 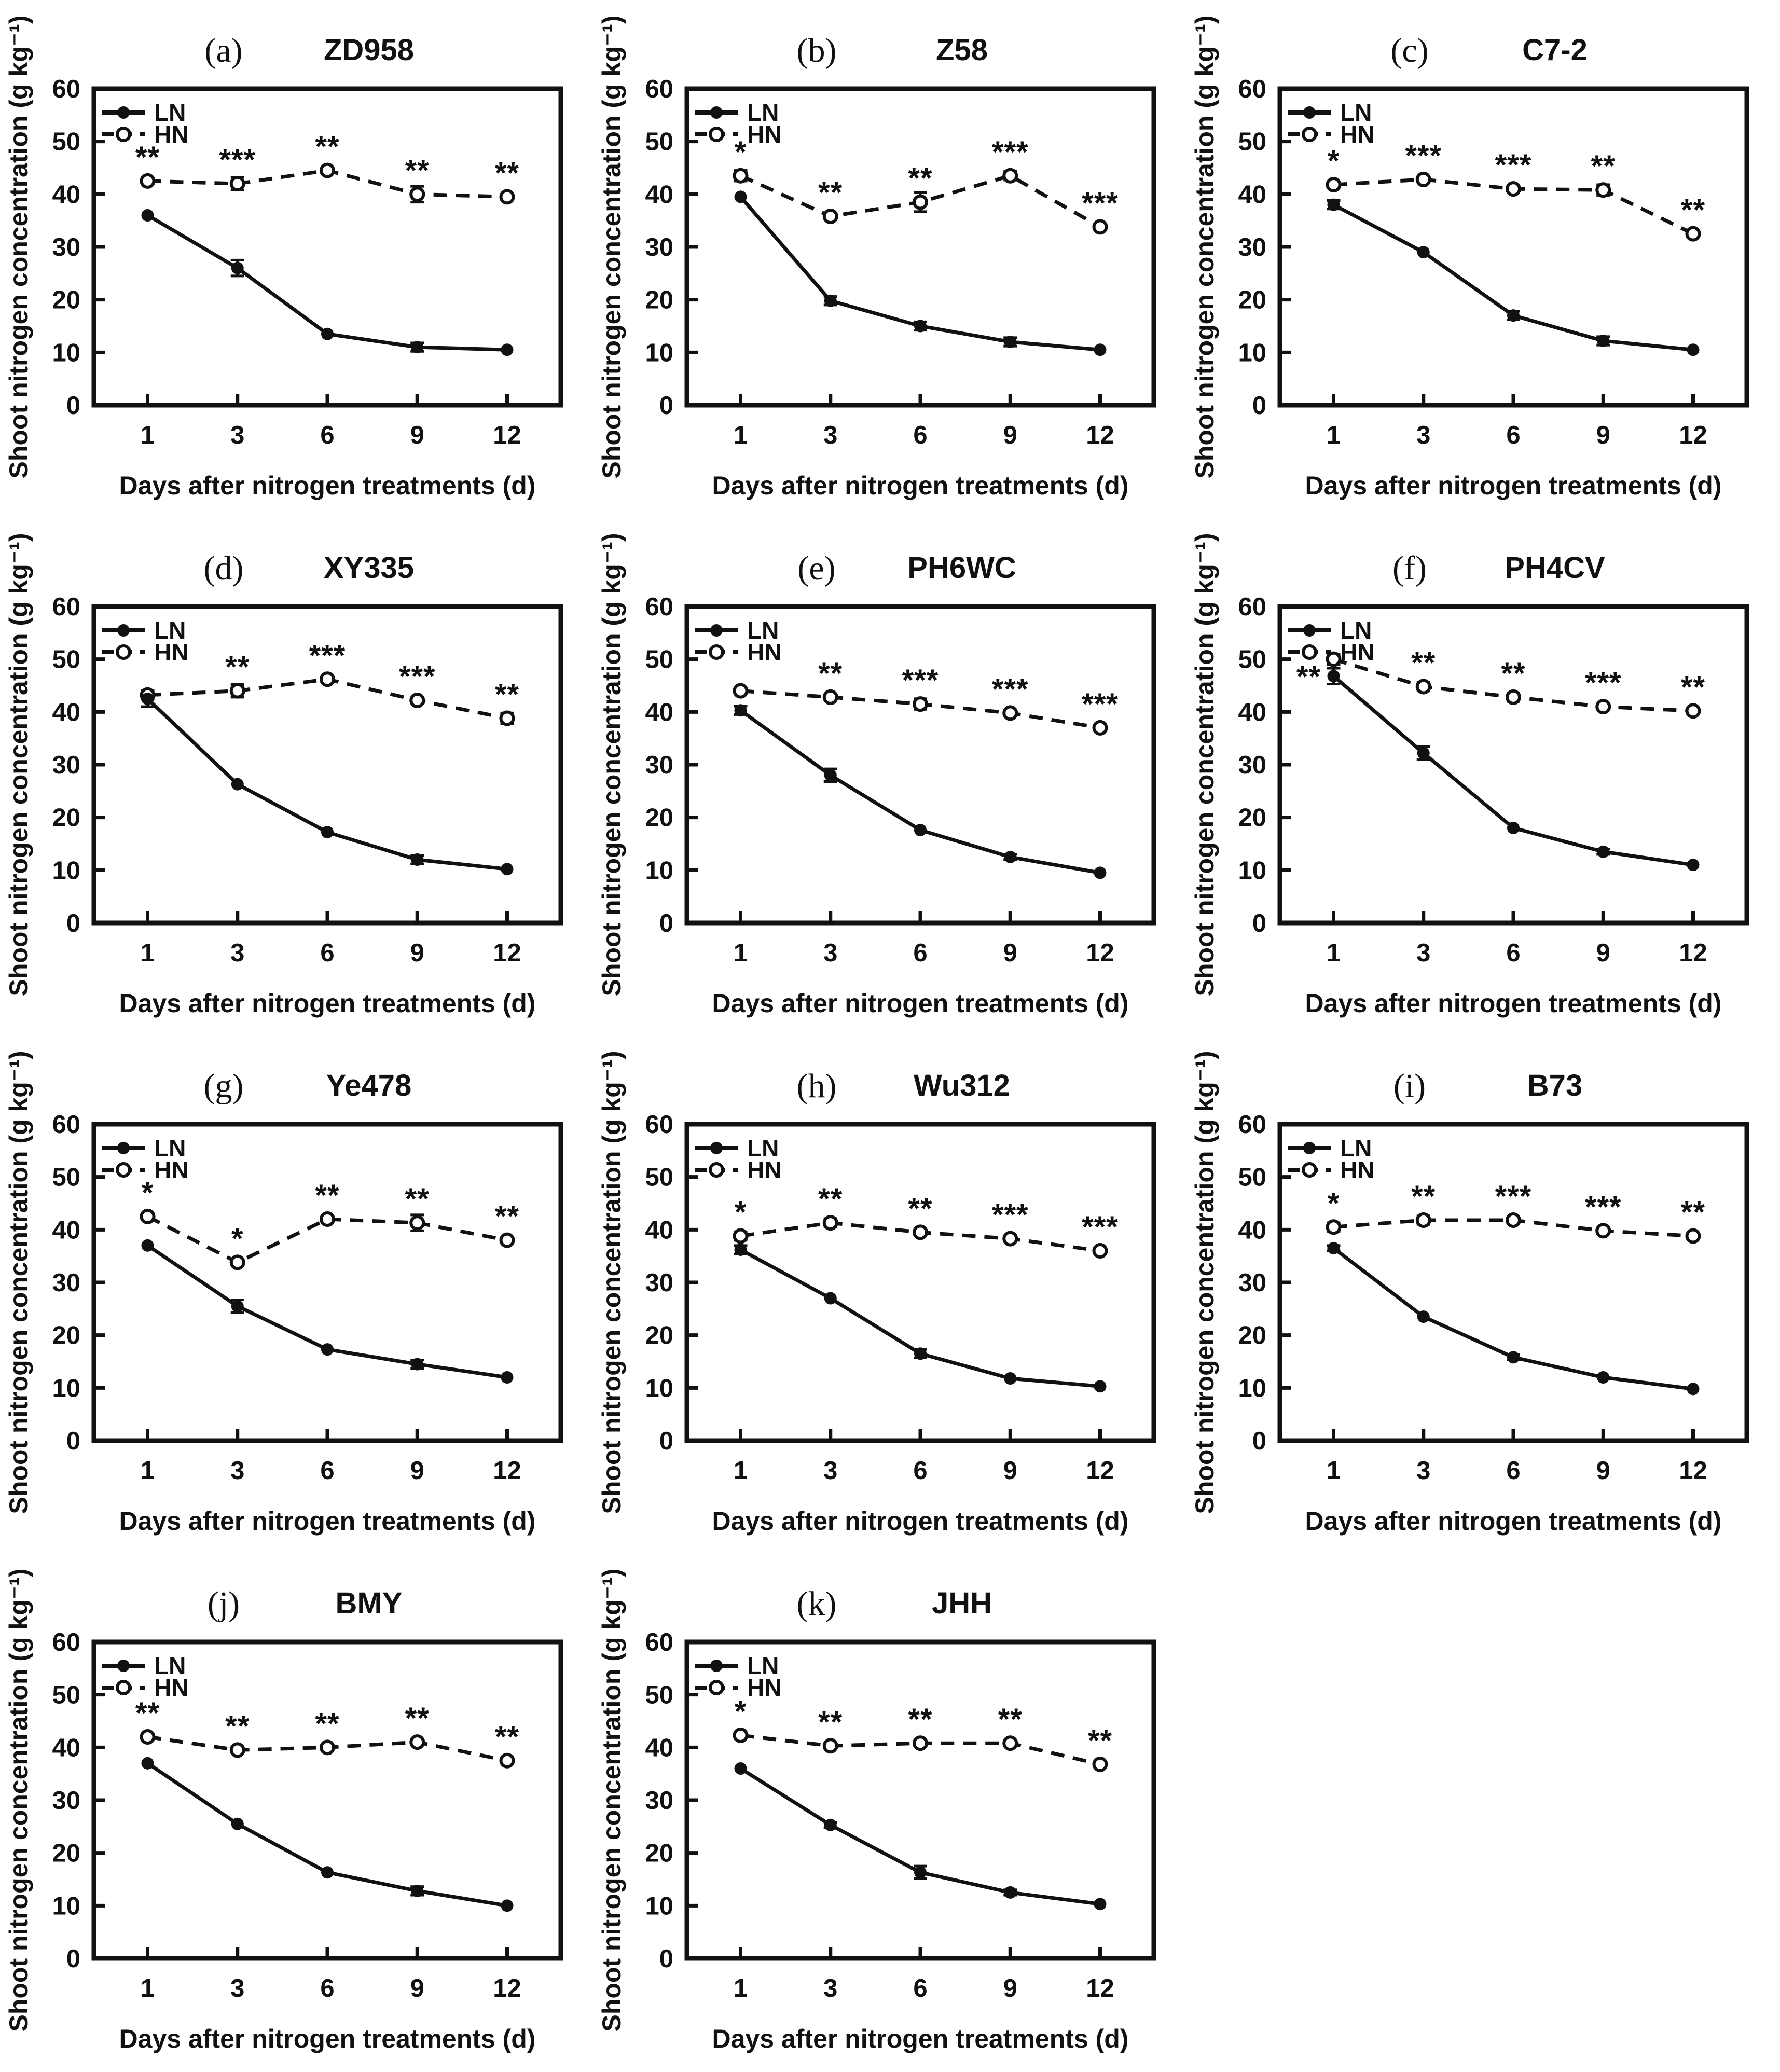 What do you see at coordinates (961, 568) in the screenshot?
I see `panel-title: PH6WC` at bounding box center [961, 568].